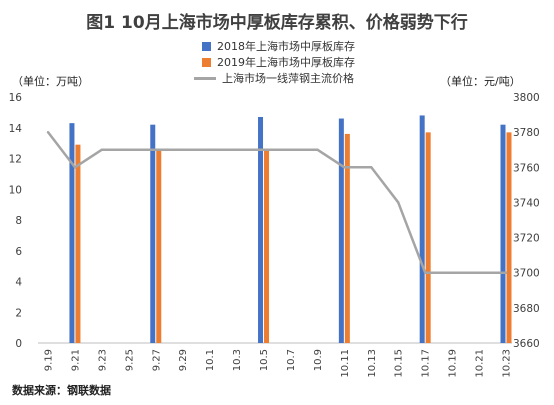 Image resolution: width=554 pixels, height=405 pixels. I want to click on x-tick-label-5: 9.29, so click(183, 360).